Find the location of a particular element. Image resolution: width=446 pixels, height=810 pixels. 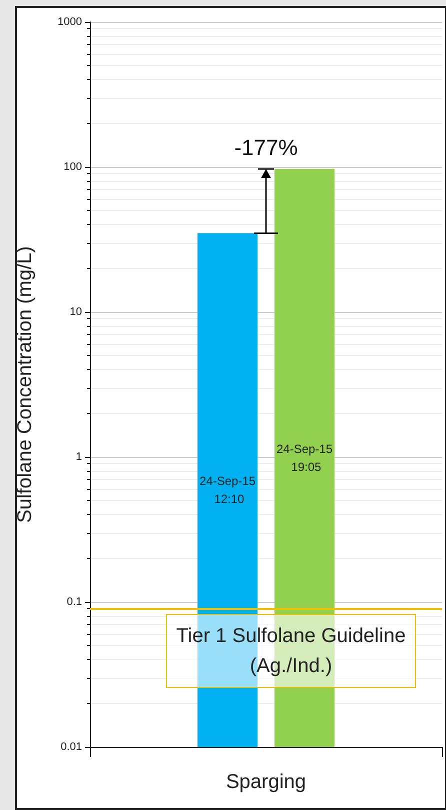

annotation: -177% is located at coordinates (266, 147).